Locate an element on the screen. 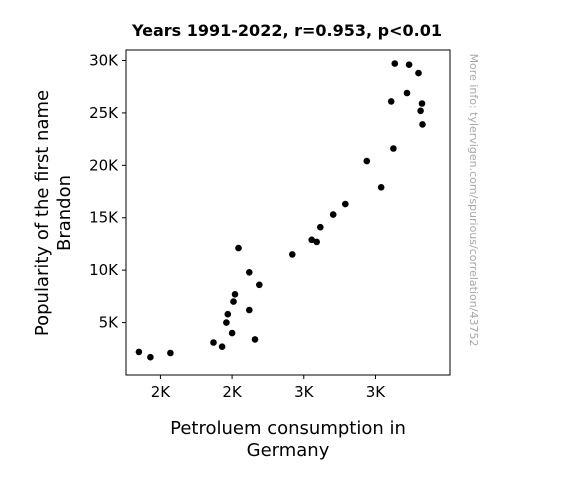  y-tick-label: 30K is located at coordinates (104, 60).